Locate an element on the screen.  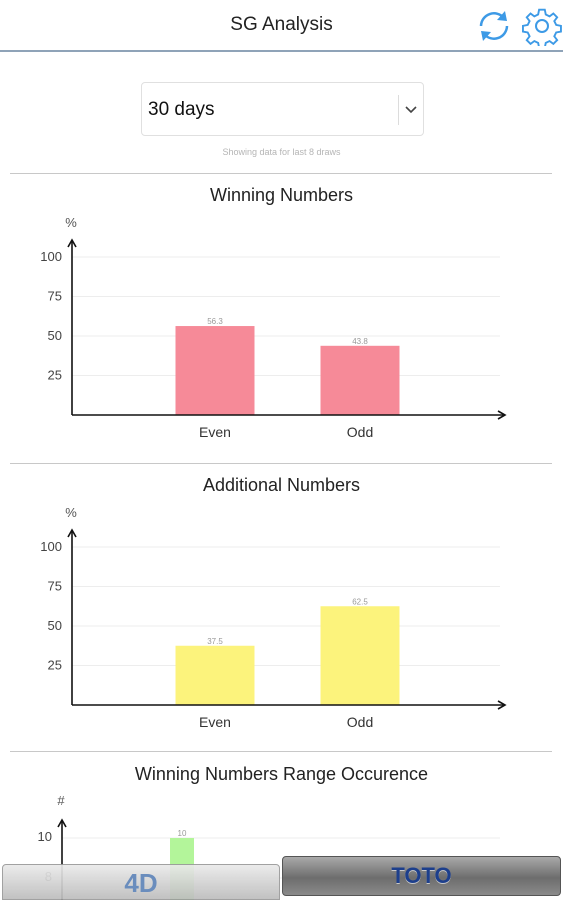
data-label: 43.8 is located at coordinates (360, 341).